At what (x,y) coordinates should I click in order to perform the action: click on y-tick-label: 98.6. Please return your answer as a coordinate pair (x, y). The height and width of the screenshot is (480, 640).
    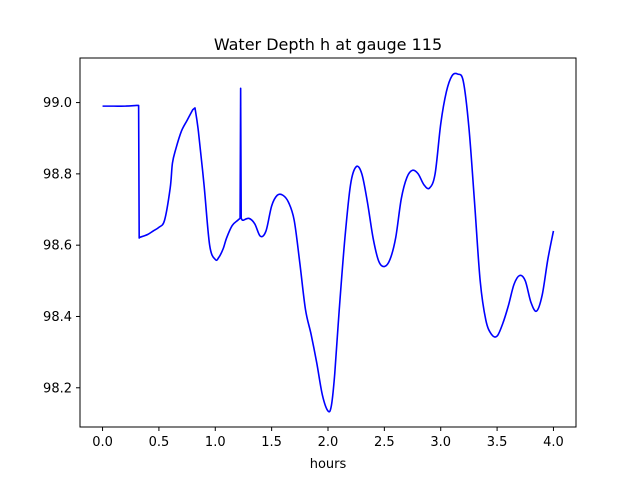
    Looking at the image, I should click on (57, 246).